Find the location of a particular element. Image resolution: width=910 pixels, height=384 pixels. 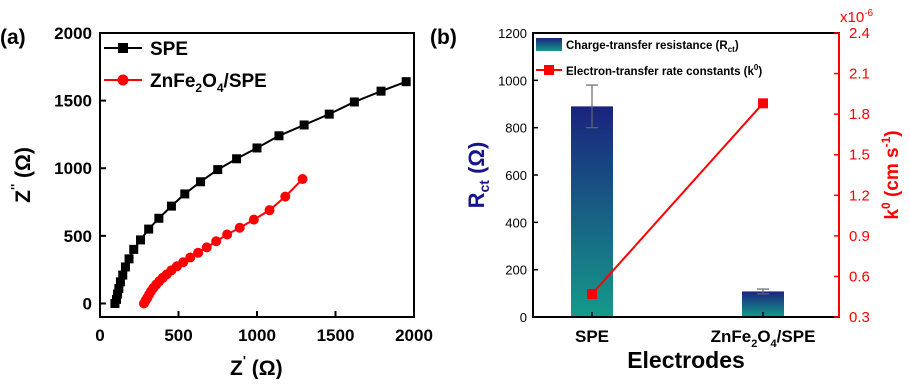

x-tick-label: 0 is located at coordinates (99, 335).